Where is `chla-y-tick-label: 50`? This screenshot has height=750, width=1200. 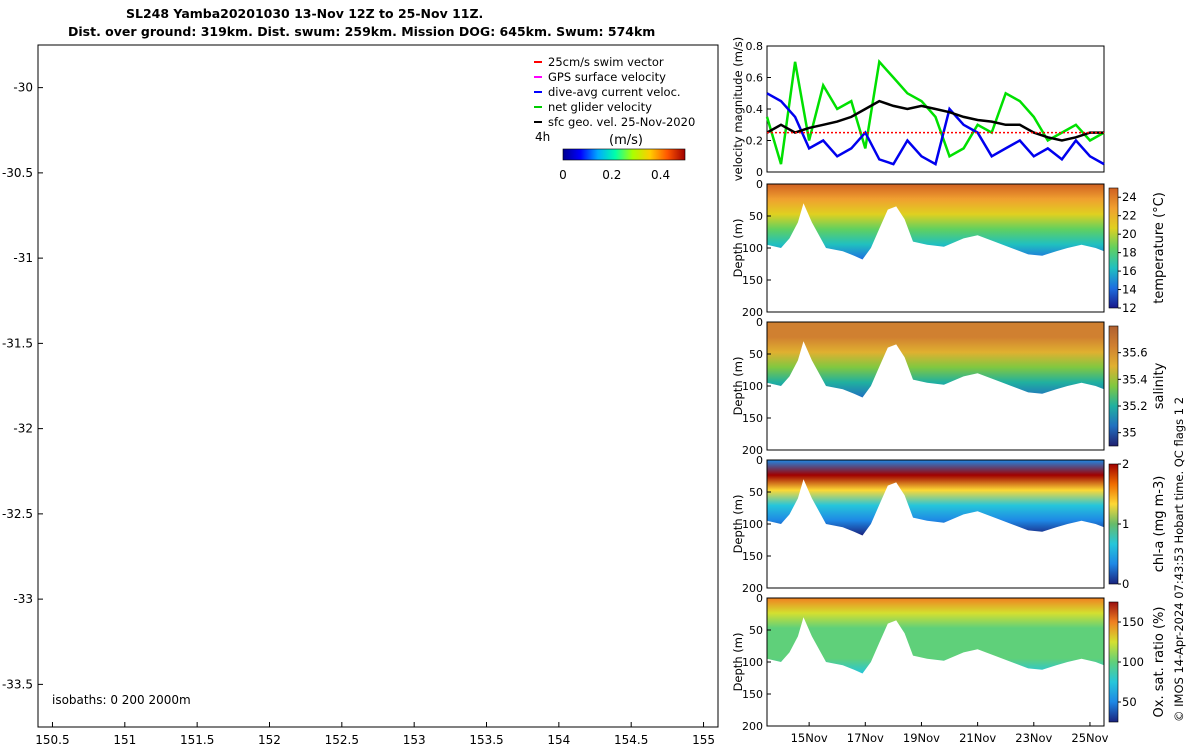 chla-y-tick-label: 50 is located at coordinates (756, 492).